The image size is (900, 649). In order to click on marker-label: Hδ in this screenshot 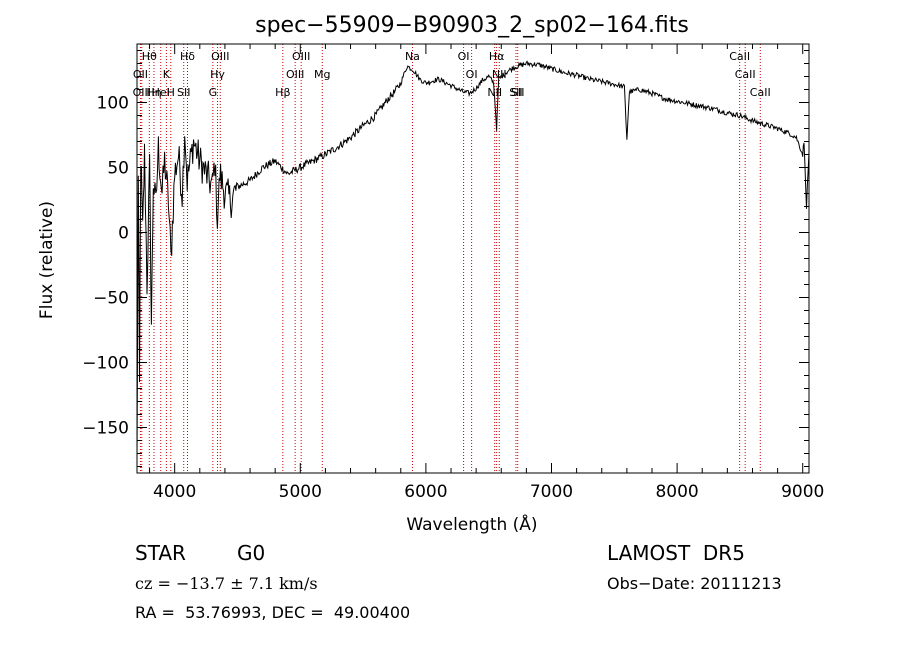, I will do `click(187, 56)`.